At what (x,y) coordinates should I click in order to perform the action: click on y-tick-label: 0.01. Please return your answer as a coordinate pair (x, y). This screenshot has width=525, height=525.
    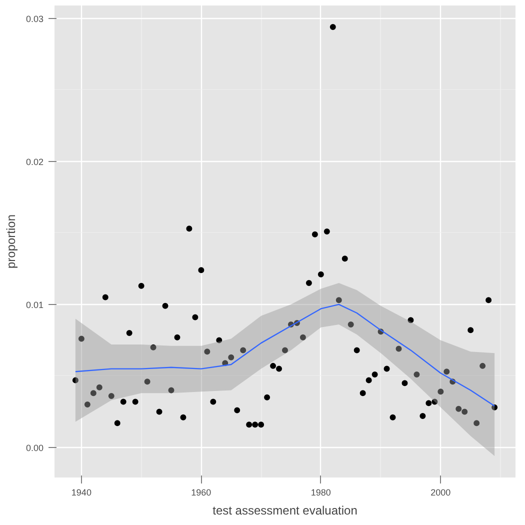
    Looking at the image, I should click on (35, 305).